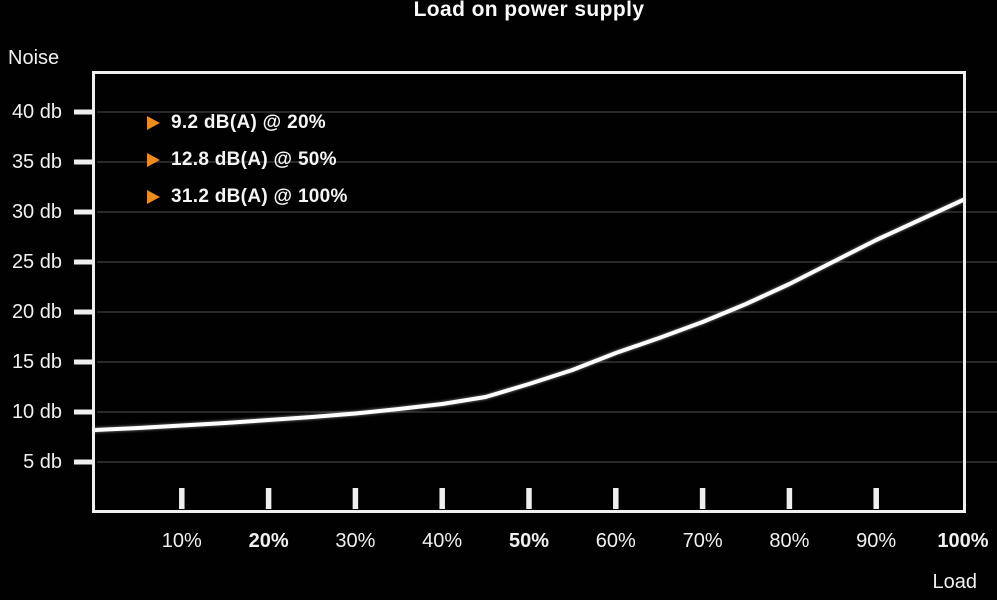  I want to click on x-tick-label: 30%, so click(355, 541).